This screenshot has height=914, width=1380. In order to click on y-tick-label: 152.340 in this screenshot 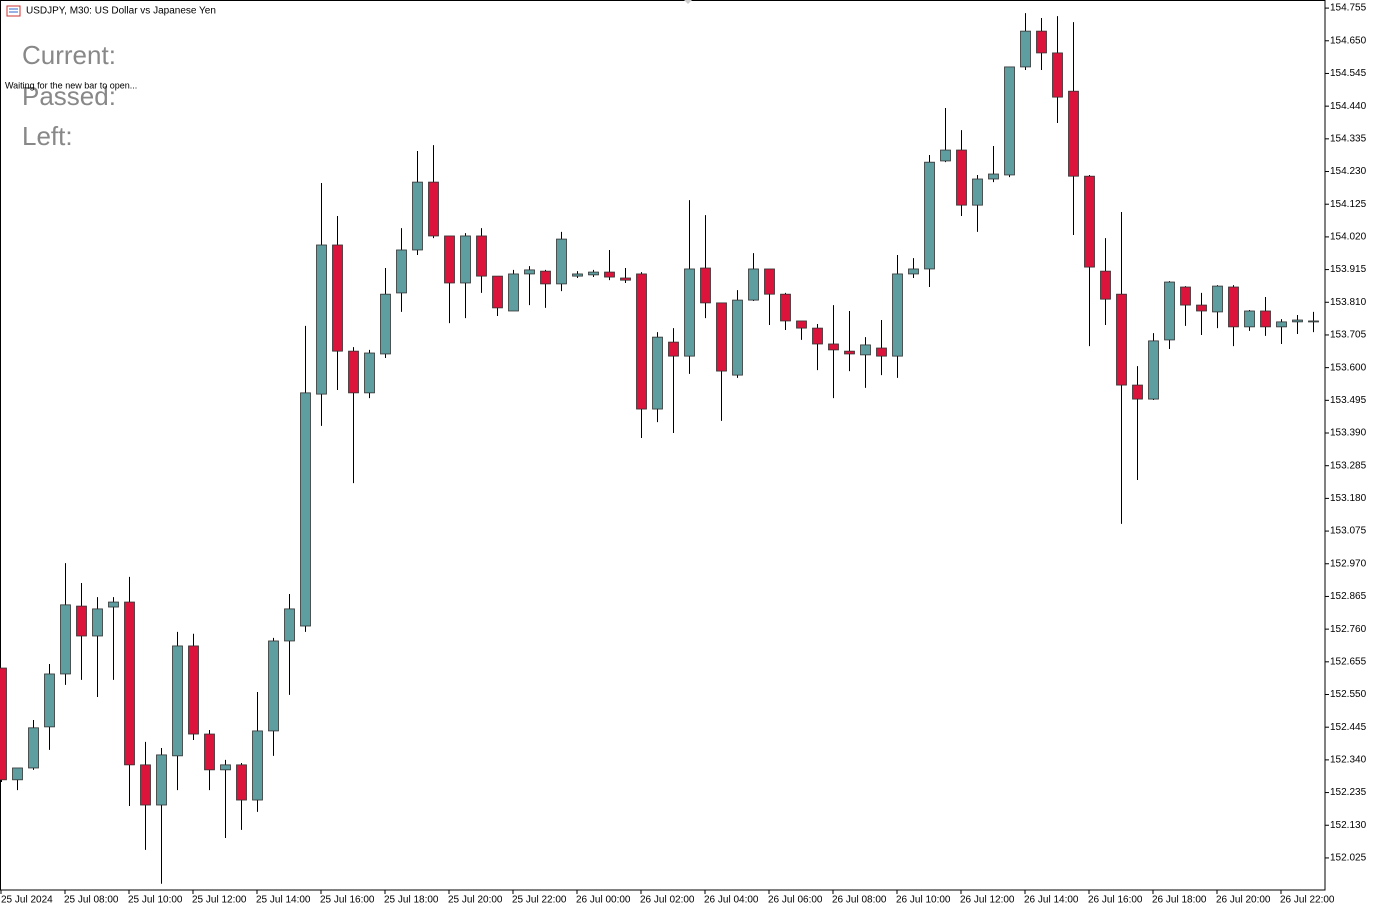, I will do `click(1348, 760)`.